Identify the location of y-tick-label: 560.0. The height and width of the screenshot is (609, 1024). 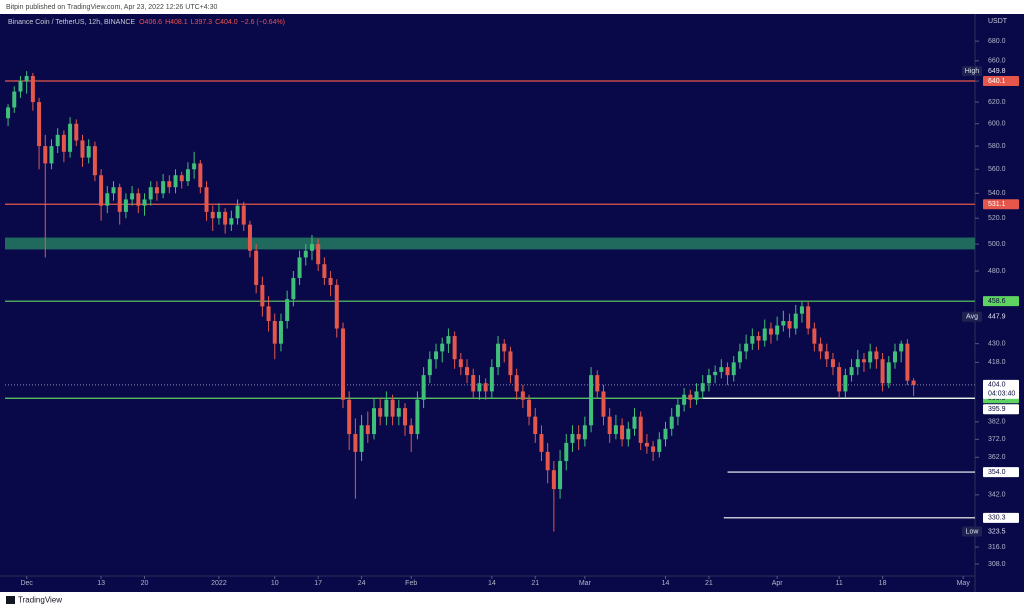
(997, 169).